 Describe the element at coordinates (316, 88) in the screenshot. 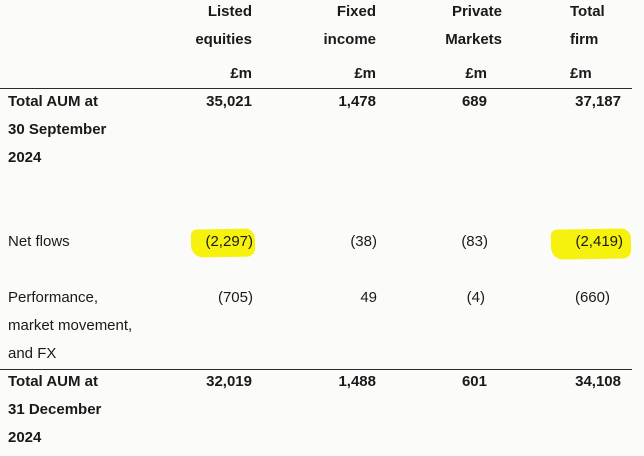

I see `header-divider` at that location.